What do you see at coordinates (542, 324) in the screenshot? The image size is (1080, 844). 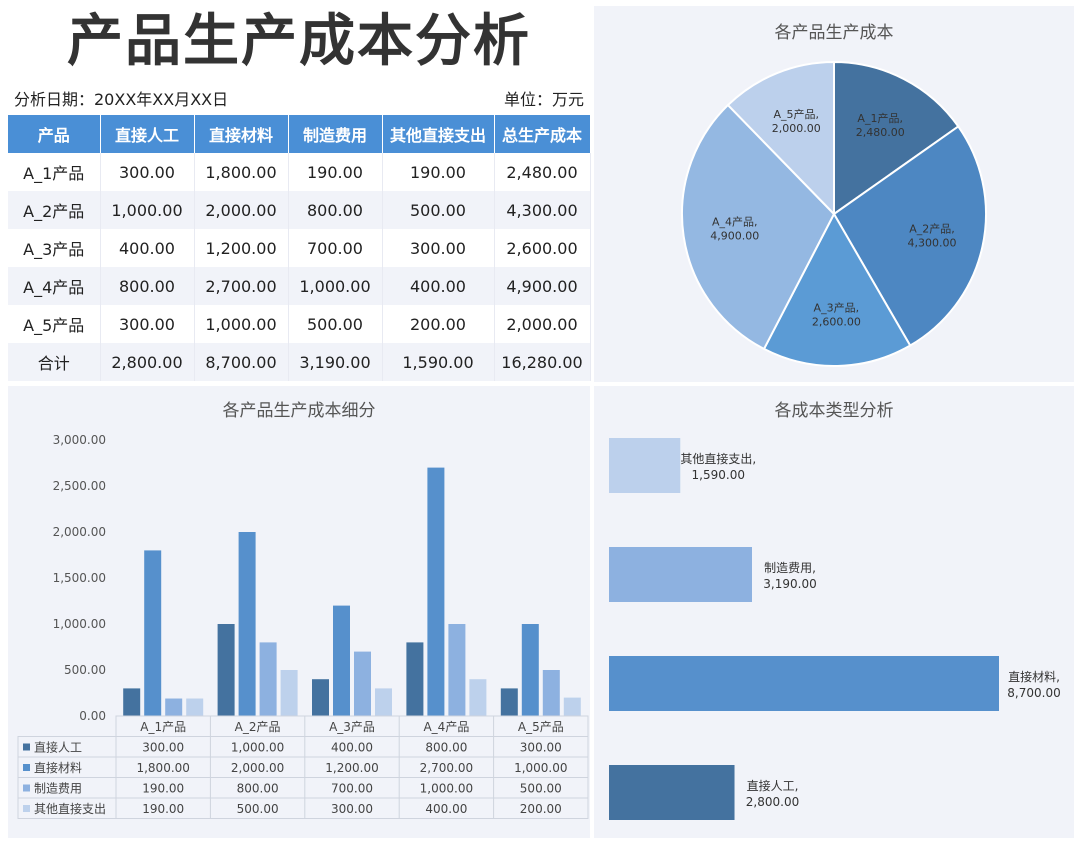 I see `table-cell: 2,000.00` at bounding box center [542, 324].